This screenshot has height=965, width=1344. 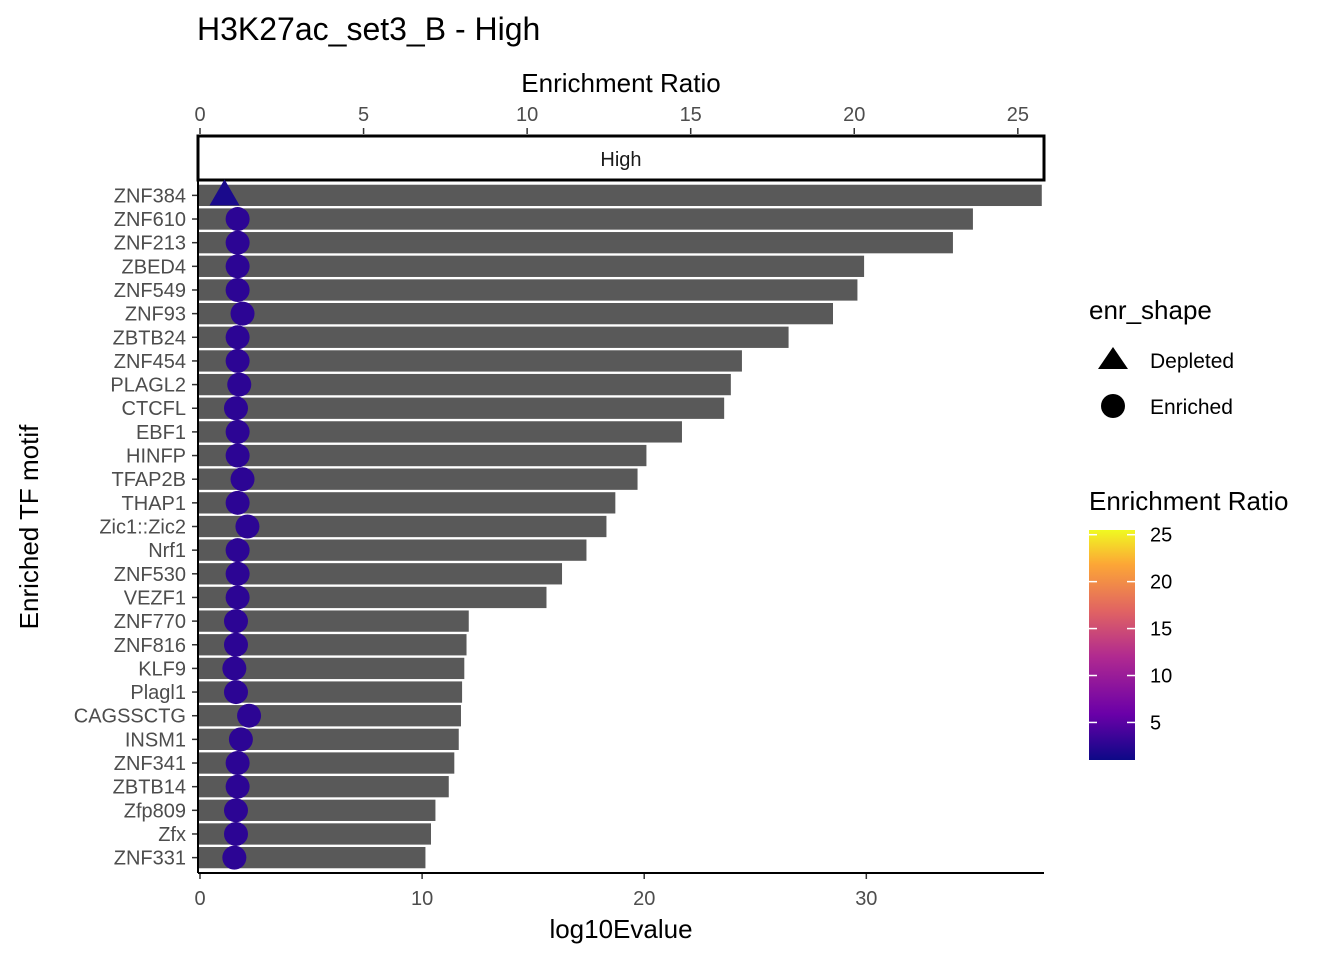 What do you see at coordinates (1150, 310) in the screenshot?
I see `shape-legend-title: enr_shape` at bounding box center [1150, 310].